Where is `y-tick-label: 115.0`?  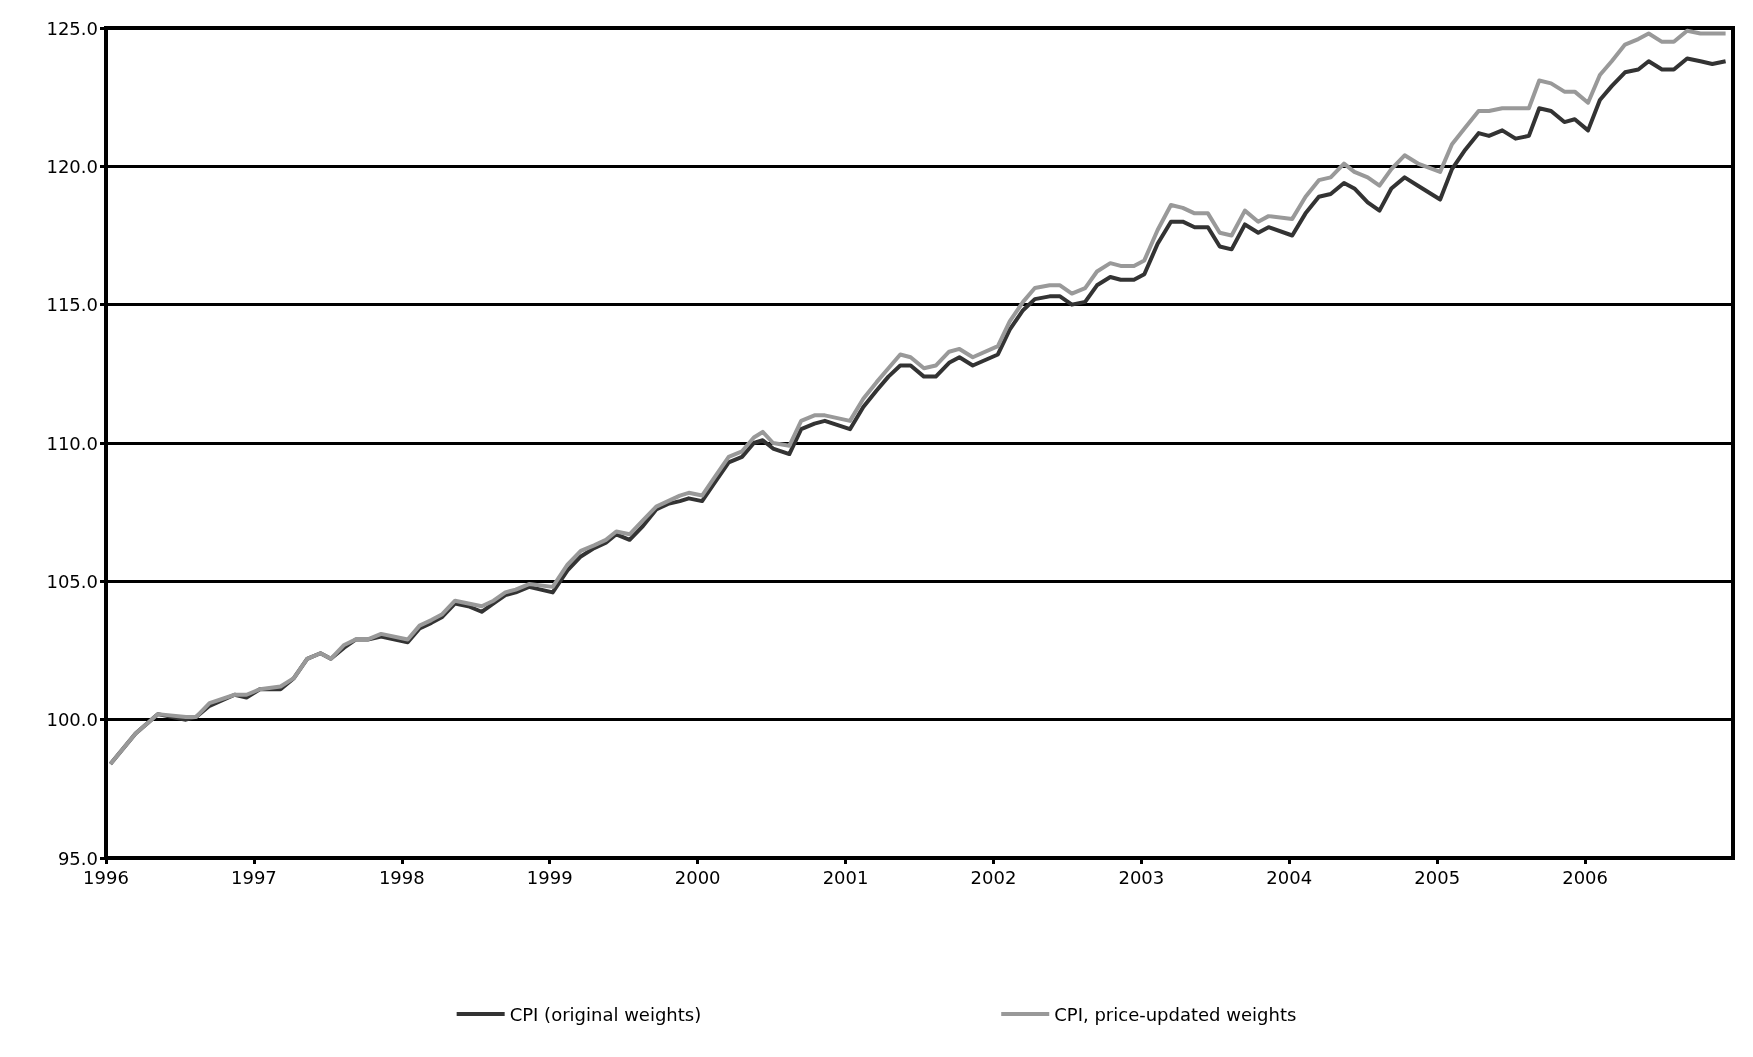 y-tick-label: 115.0 is located at coordinates (72, 305).